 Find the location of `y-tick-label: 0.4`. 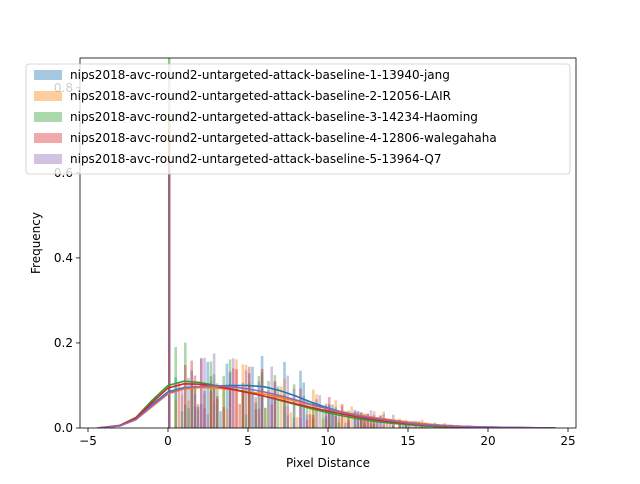

y-tick-label: 0.4 is located at coordinates (63, 258).